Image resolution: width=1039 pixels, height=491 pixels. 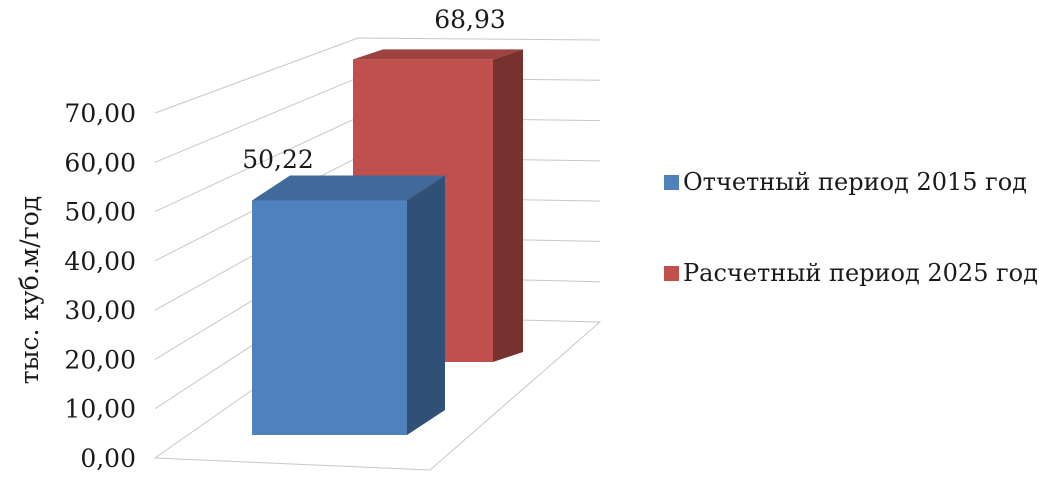 I want to click on y-axis-ticks: 0,00 10,00 20,00 30,00 40,00 50,00 60,00 70,00, so click(x=100, y=286).